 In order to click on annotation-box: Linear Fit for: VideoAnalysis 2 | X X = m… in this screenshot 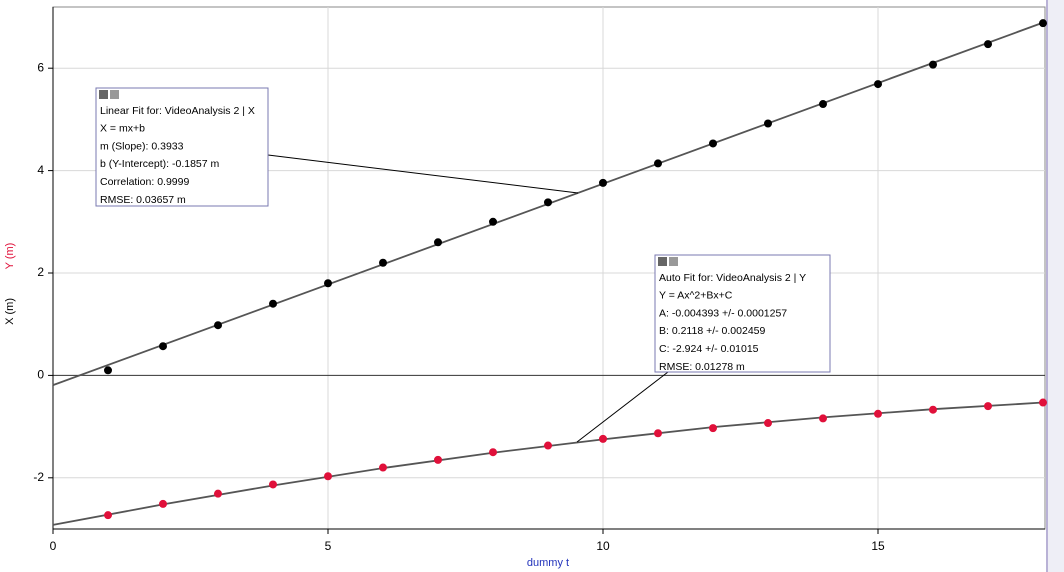, I will do `click(182, 147)`.